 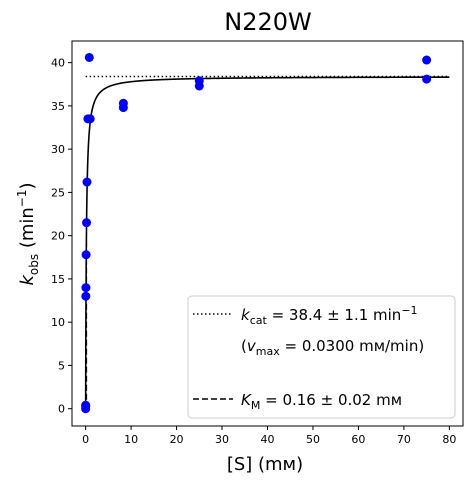 I want to click on legend-km-label: KM = 0.16 ± 0.02 mм, so click(x=321, y=401).